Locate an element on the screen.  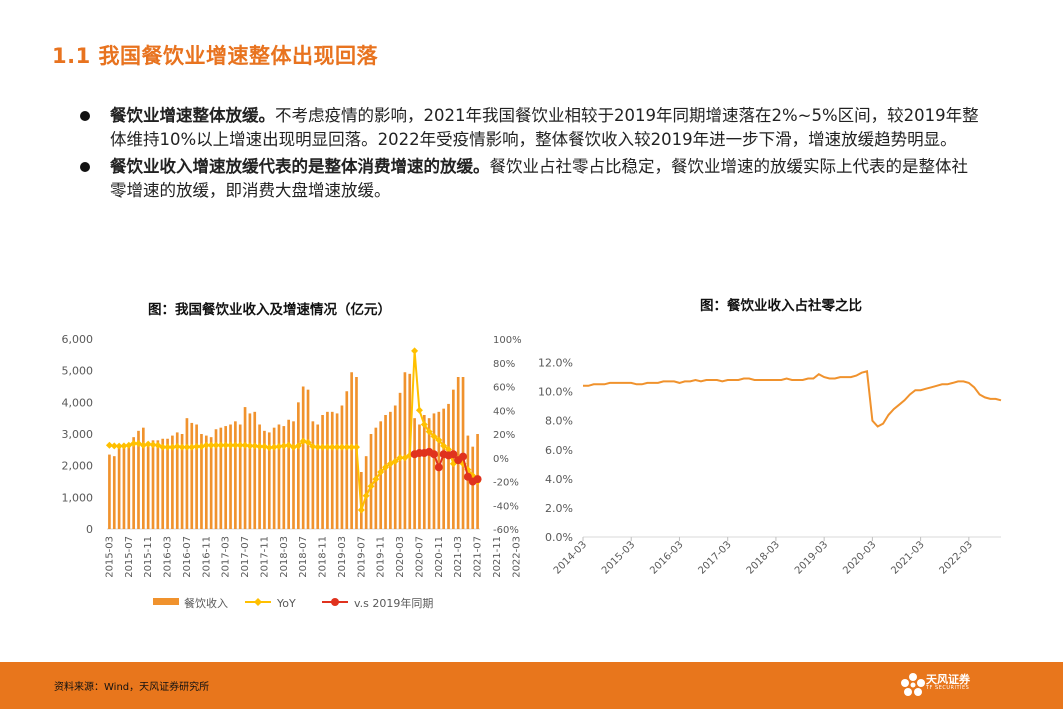
right-tick-label: 80% is located at coordinates (504, 364).